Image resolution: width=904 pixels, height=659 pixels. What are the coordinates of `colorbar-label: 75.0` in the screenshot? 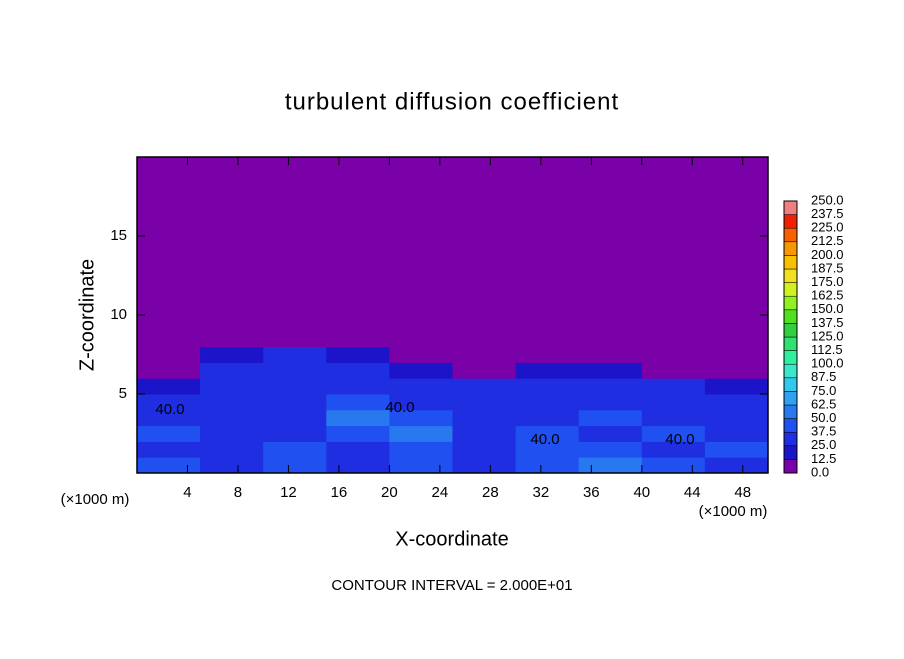 It's located at (823, 390).